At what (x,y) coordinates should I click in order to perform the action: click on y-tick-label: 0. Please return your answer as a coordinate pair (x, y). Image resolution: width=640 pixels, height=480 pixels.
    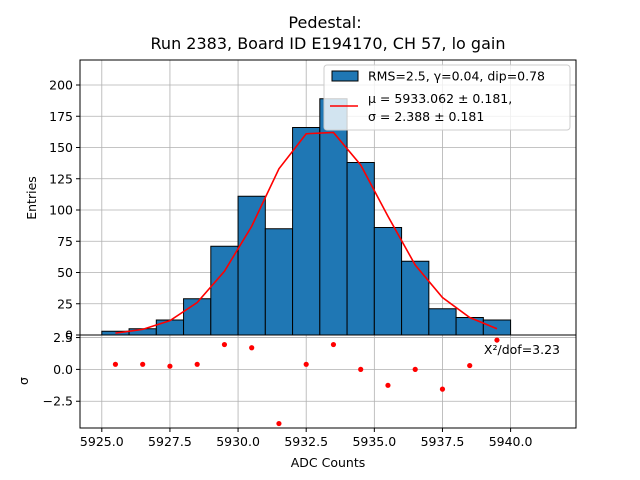
    Looking at the image, I should click on (69, 335).